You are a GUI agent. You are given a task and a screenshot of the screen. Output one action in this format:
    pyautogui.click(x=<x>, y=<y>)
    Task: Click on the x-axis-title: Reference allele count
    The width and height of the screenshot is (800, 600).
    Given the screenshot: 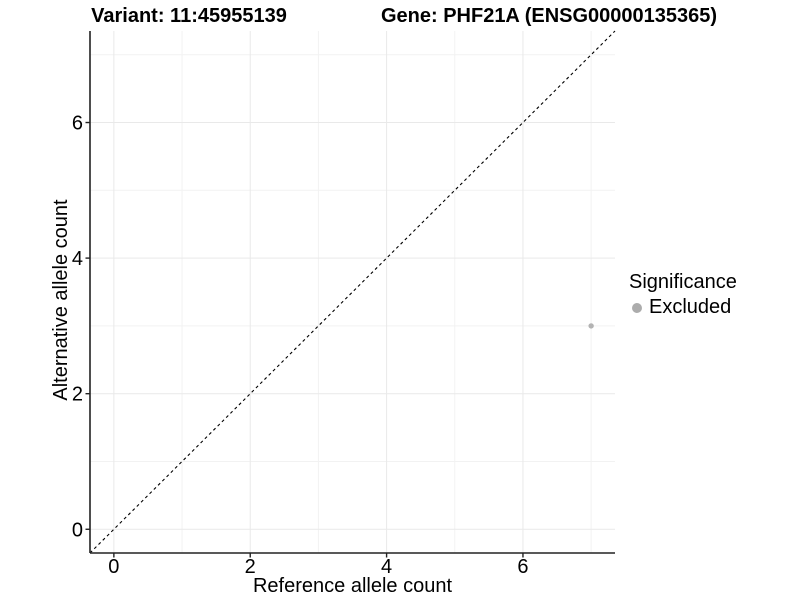 What is the action you would take?
    pyautogui.click(x=352, y=586)
    